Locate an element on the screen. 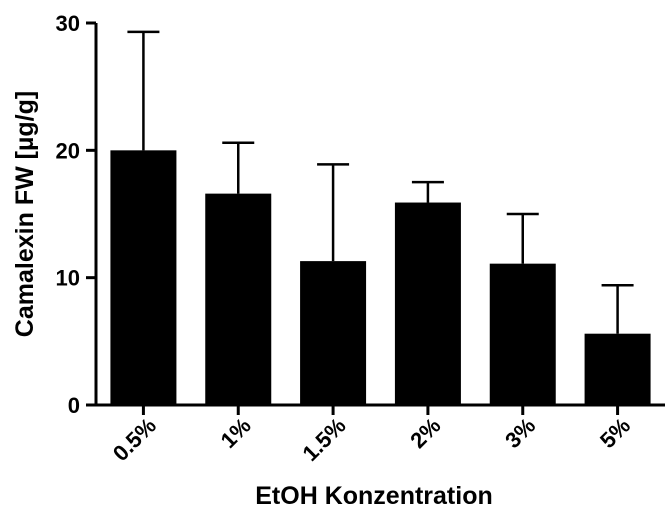 This screenshot has height=515, width=667. x-tick-label: 5% is located at coordinates (615, 433).